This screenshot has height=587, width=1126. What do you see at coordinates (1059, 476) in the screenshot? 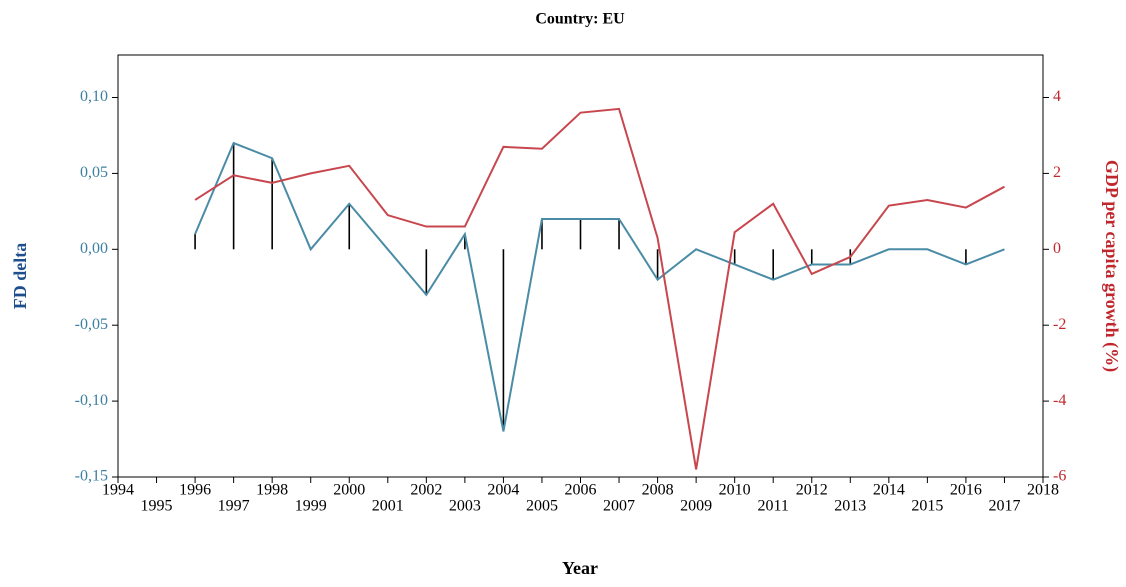
I see `y2-tick-label: -6` at bounding box center [1059, 476].